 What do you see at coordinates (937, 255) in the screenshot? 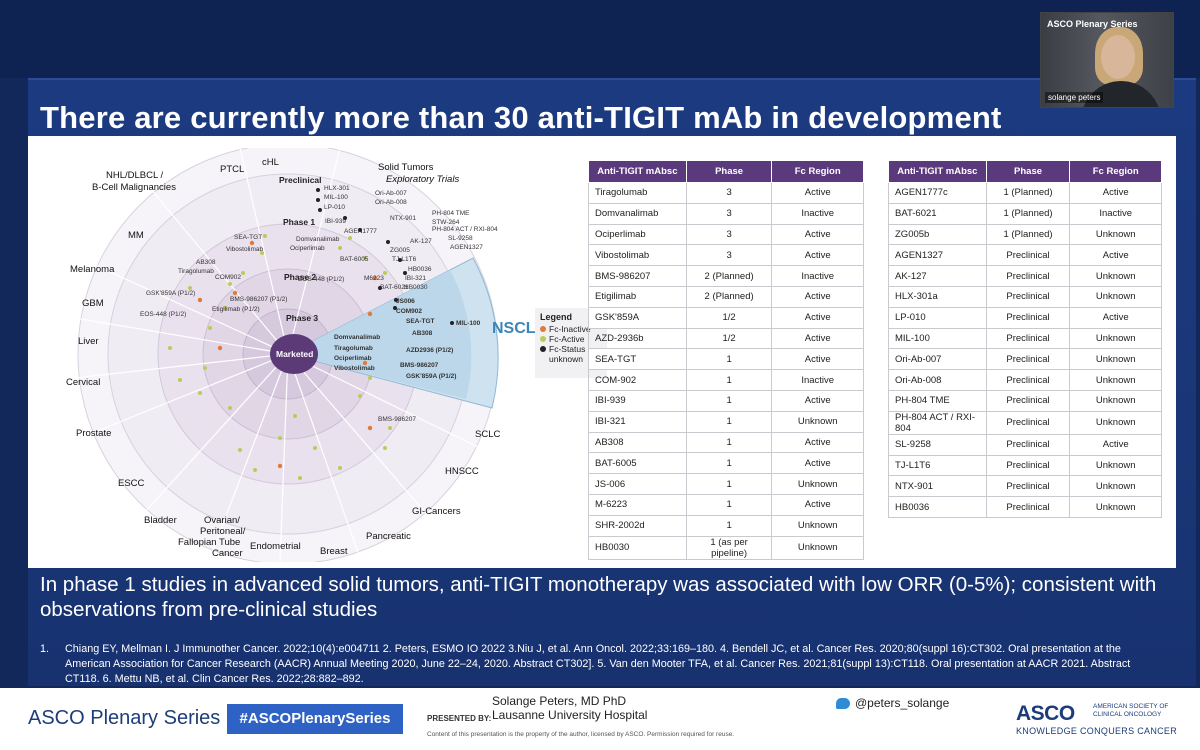
I see `antibody-name-cell: AGEN1327` at bounding box center [937, 255].